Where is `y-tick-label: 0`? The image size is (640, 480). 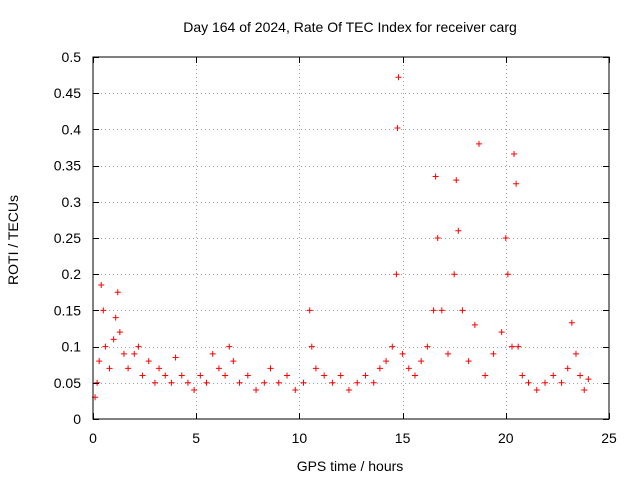
y-tick-label: 0 is located at coordinates (77, 419).